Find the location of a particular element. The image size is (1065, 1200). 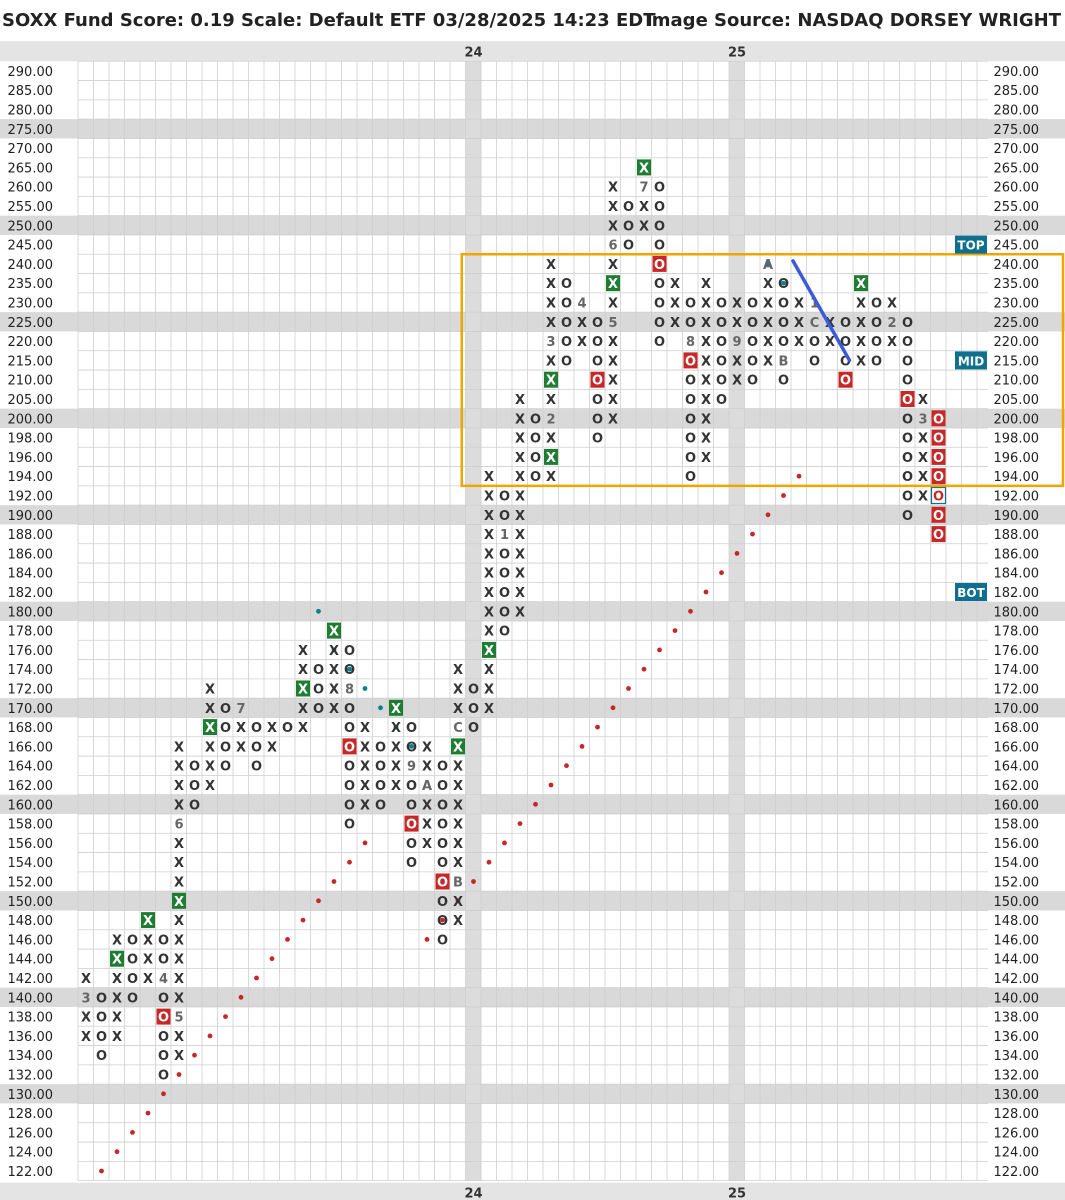

price-label-right: 215.00 is located at coordinates (1017, 361).